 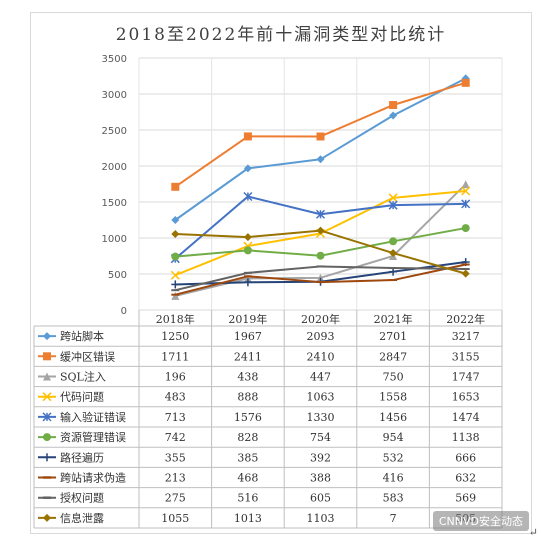 I want to click on table-value-cell: 1063, so click(x=321, y=397).